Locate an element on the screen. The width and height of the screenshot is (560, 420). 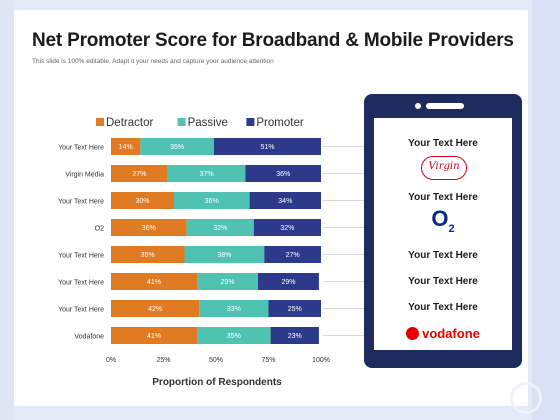
background-stripe-right is located at coordinates (546, 210).